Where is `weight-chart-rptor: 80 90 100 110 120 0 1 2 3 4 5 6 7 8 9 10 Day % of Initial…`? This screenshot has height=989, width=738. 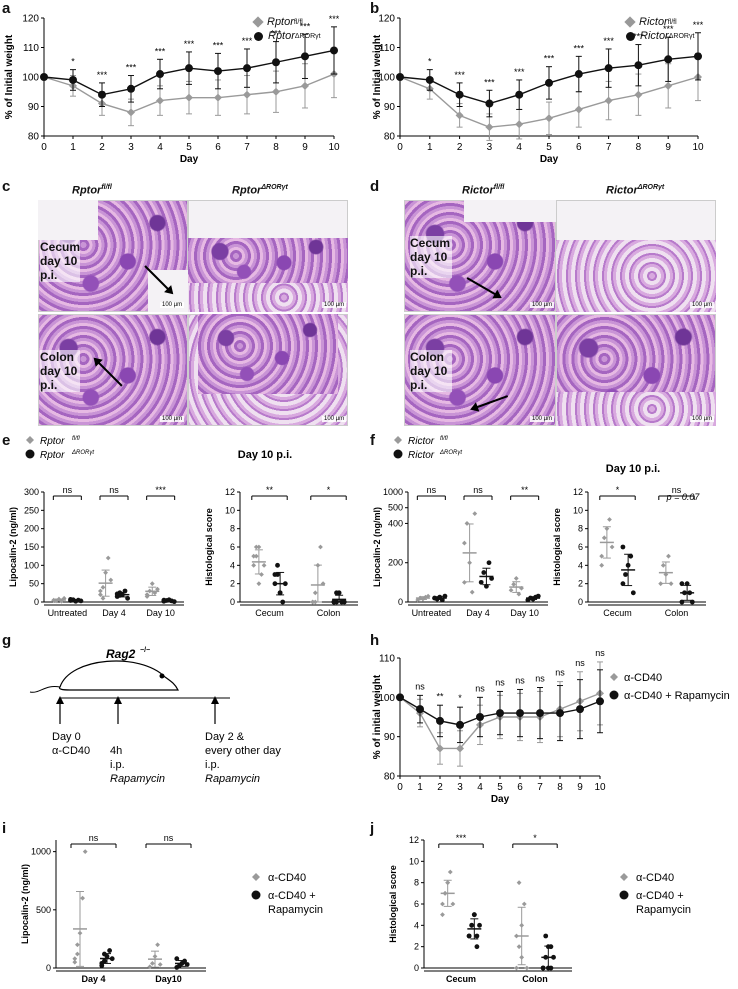
weight-chart-rptor: 80 90 100 110 120 0 1 2 3 4 5 6 7 8 9 10 Day % of Initial… is located at coordinates (172, 90).